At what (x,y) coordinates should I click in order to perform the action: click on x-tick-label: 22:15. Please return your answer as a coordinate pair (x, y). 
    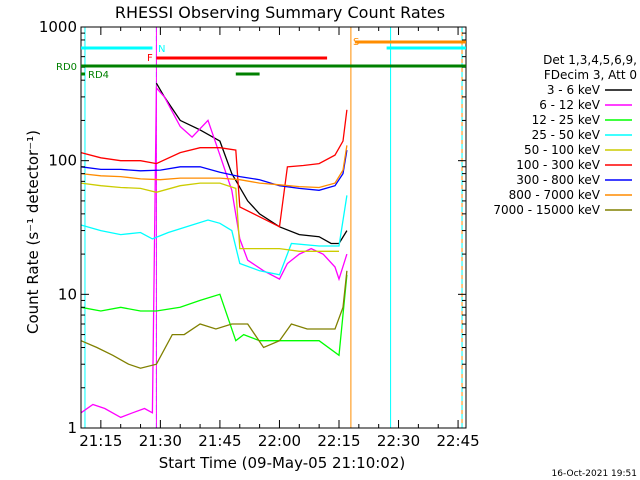
    Looking at the image, I should click on (338, 441).